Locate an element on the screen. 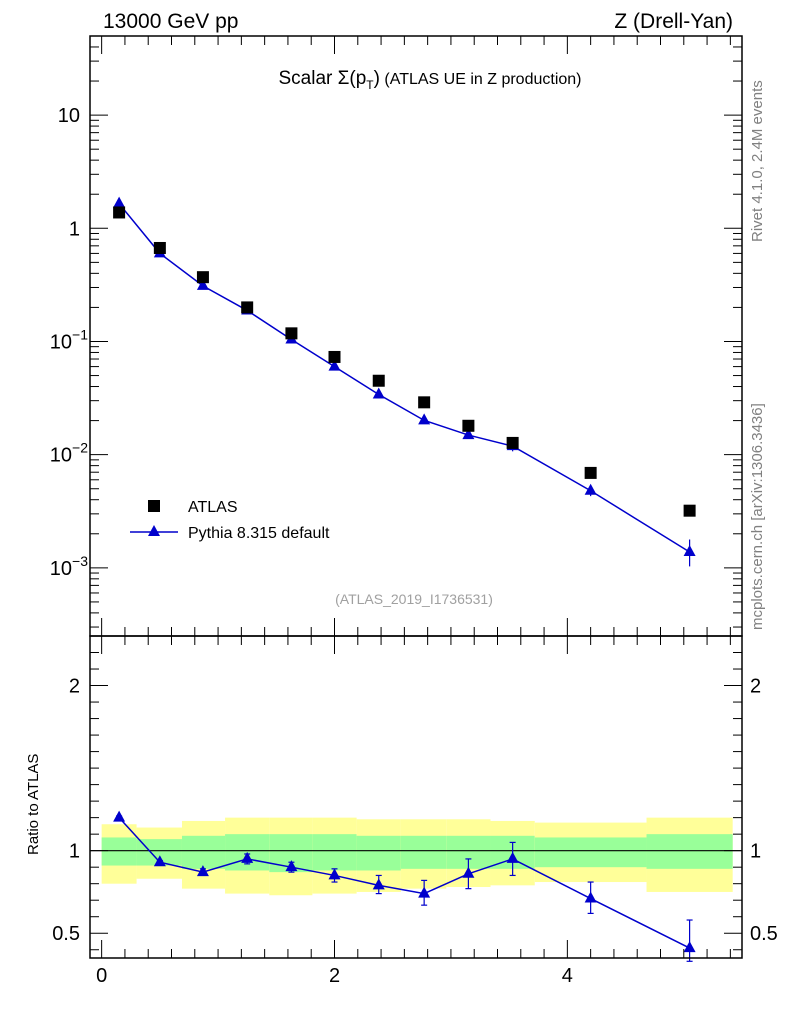 The image size is (786, 1024). ratio-ytick-label-left: 1 is located at coordinates (74, 852).